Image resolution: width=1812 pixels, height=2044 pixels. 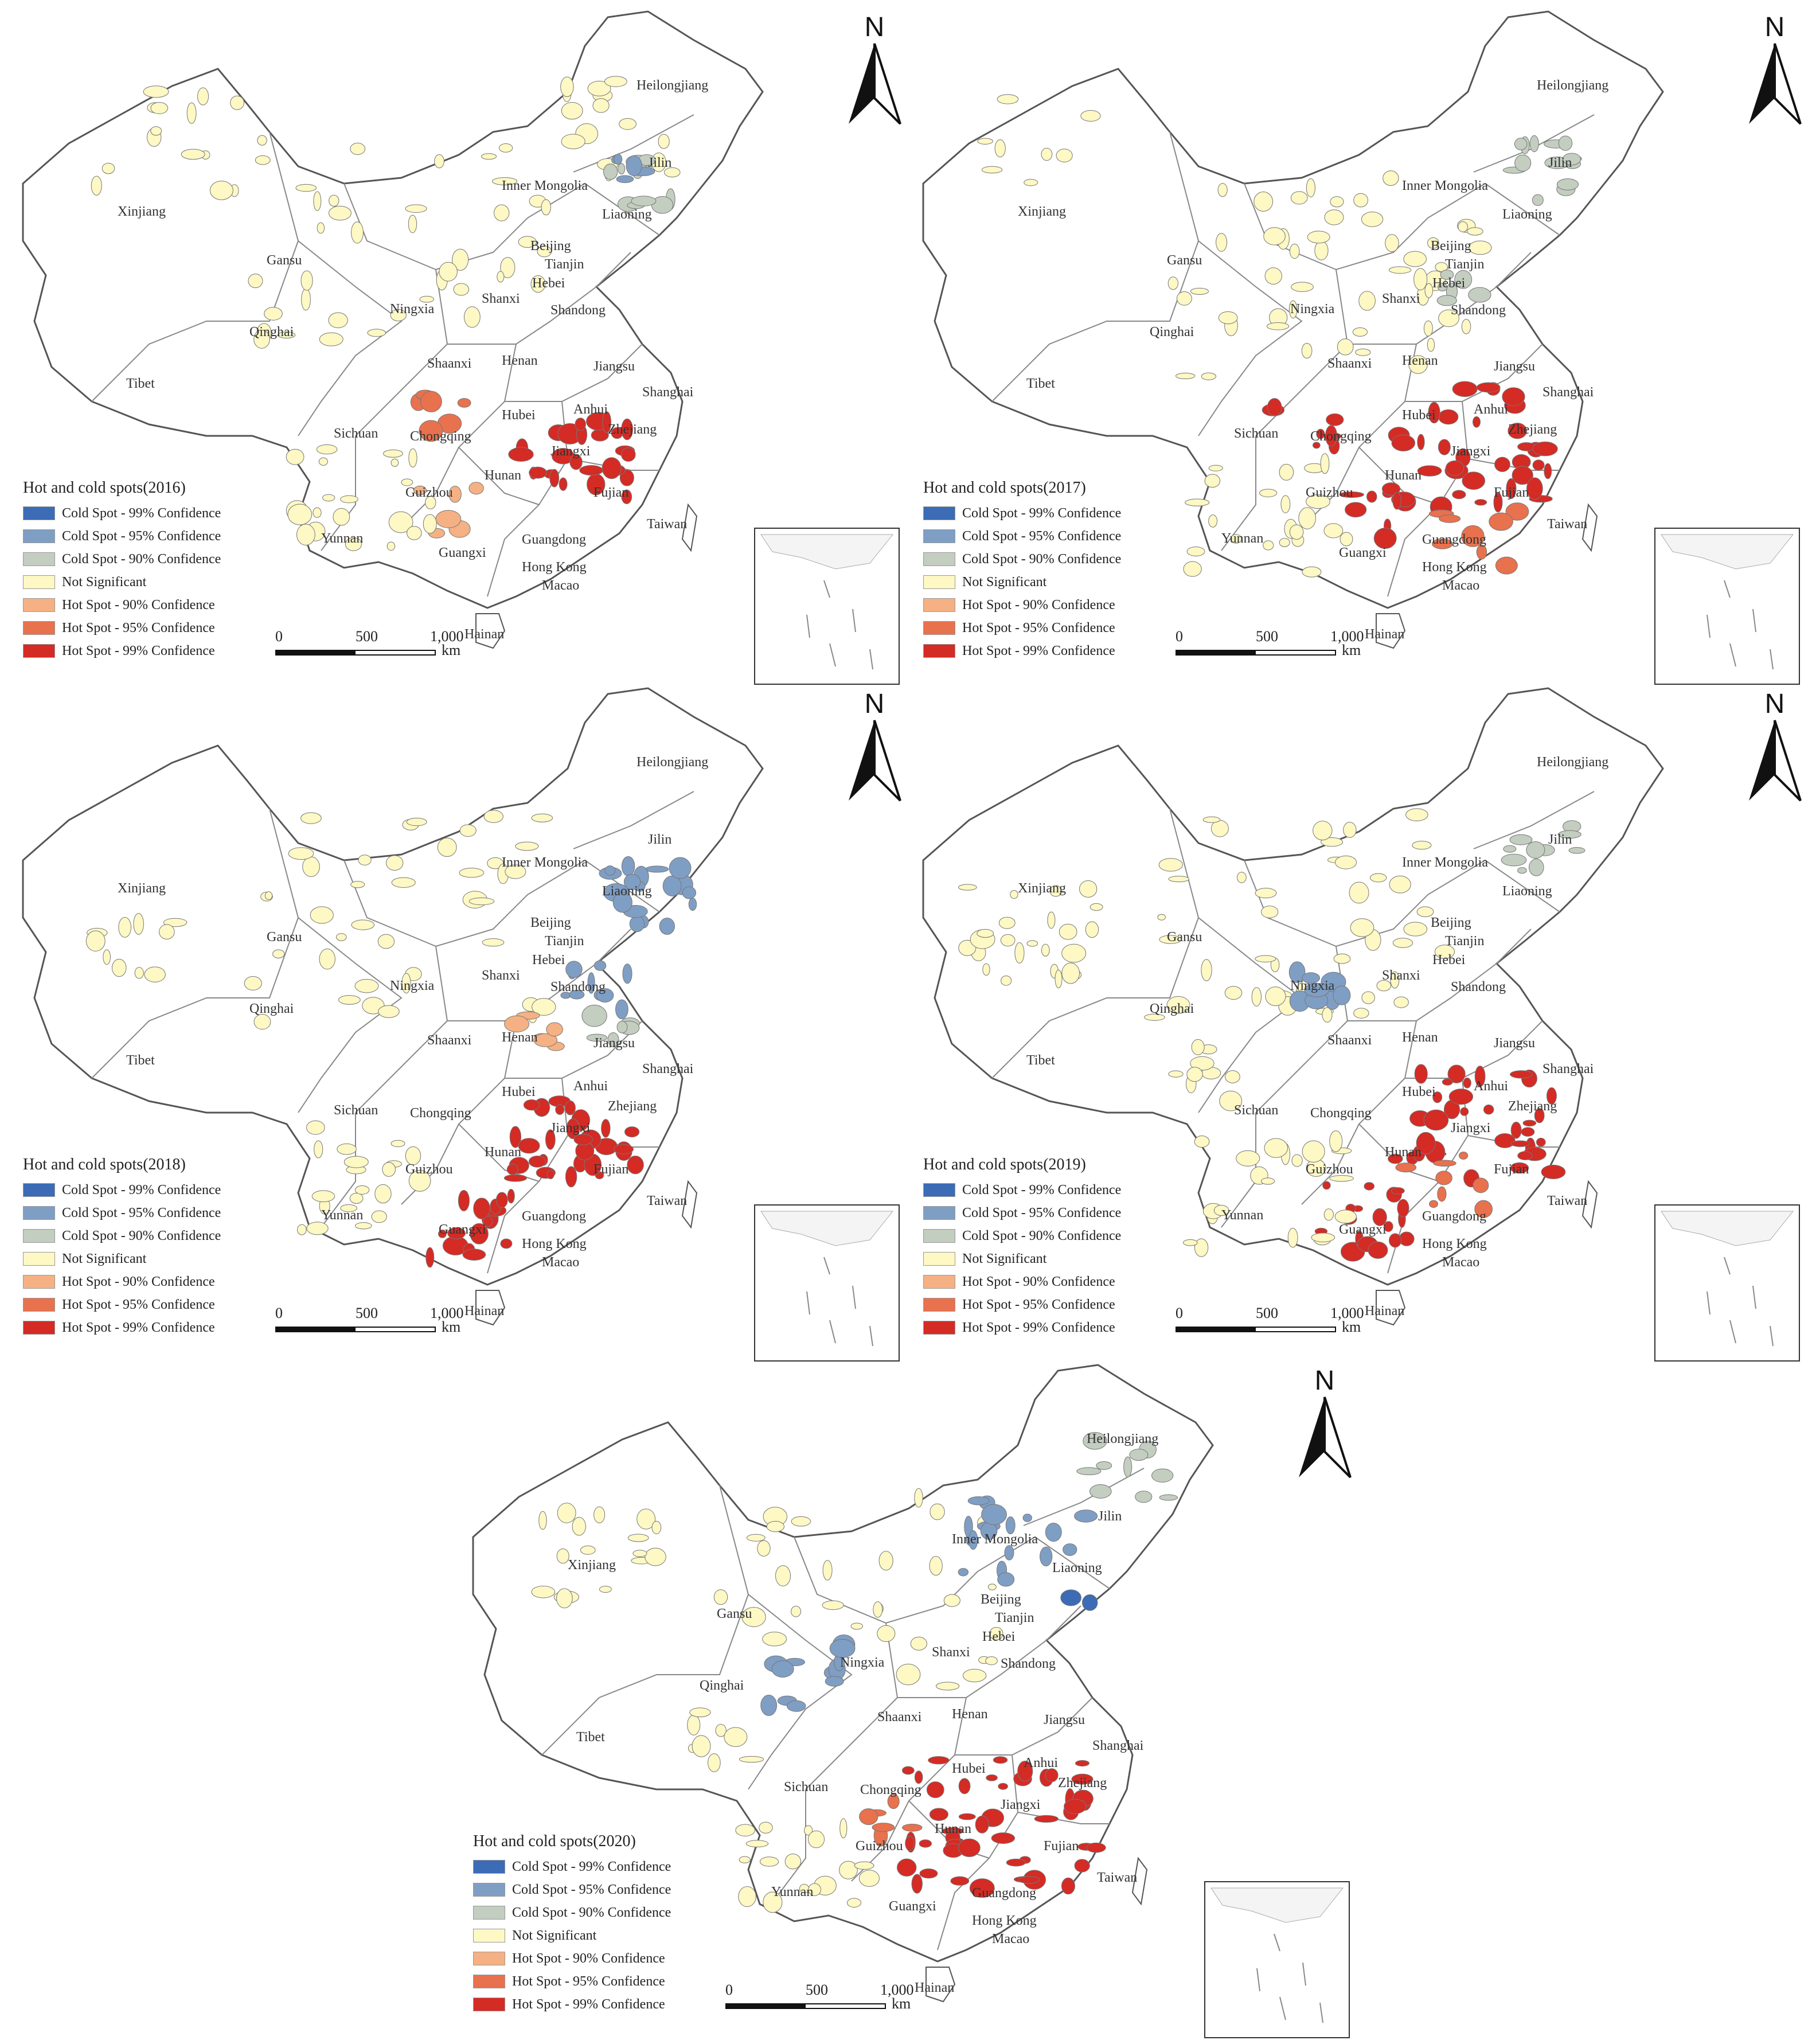 I want to click on legend-label: Cold Spot - 95% Confidence, so click(x=1042, y=1212).